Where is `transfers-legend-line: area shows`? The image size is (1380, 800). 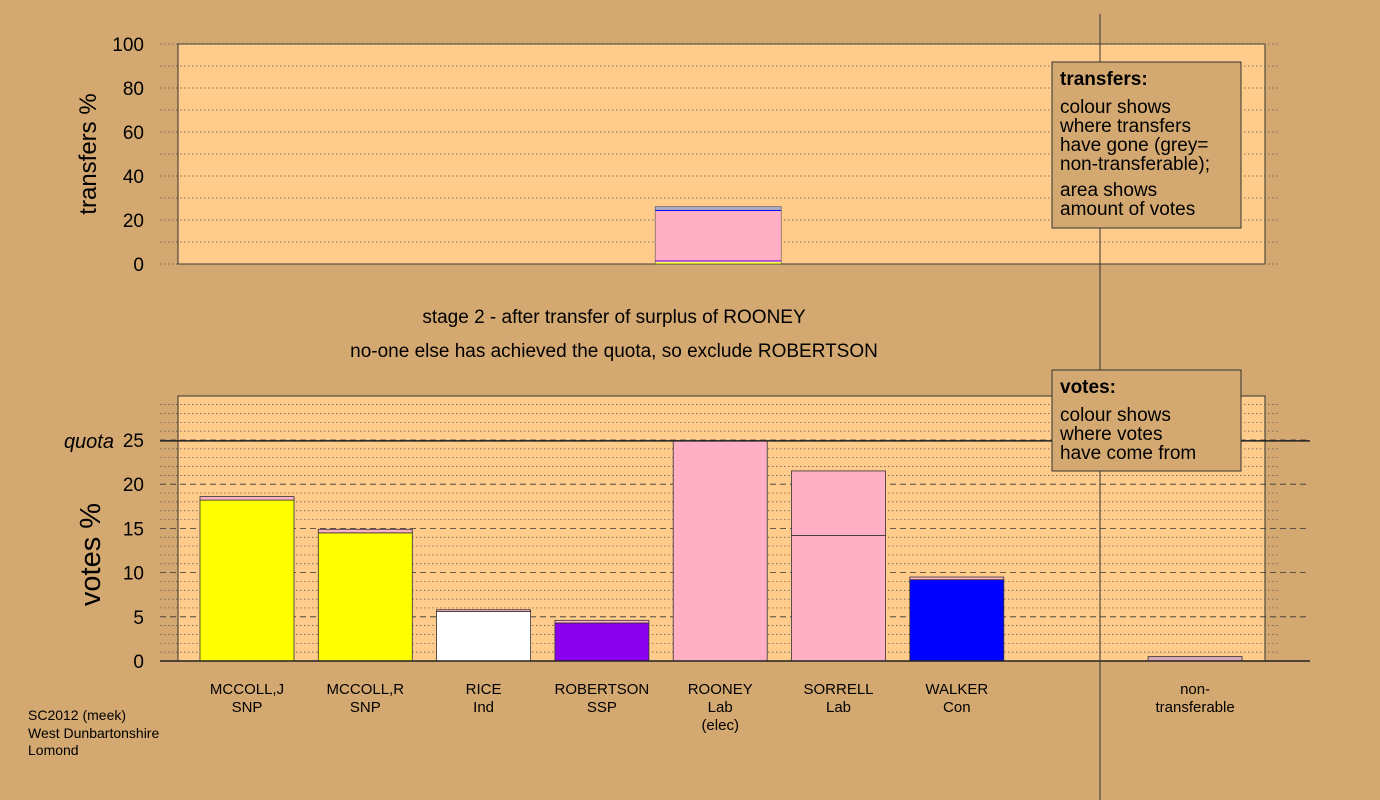 transfers-legend-line: area shows is located at coordinates (1108, 190).